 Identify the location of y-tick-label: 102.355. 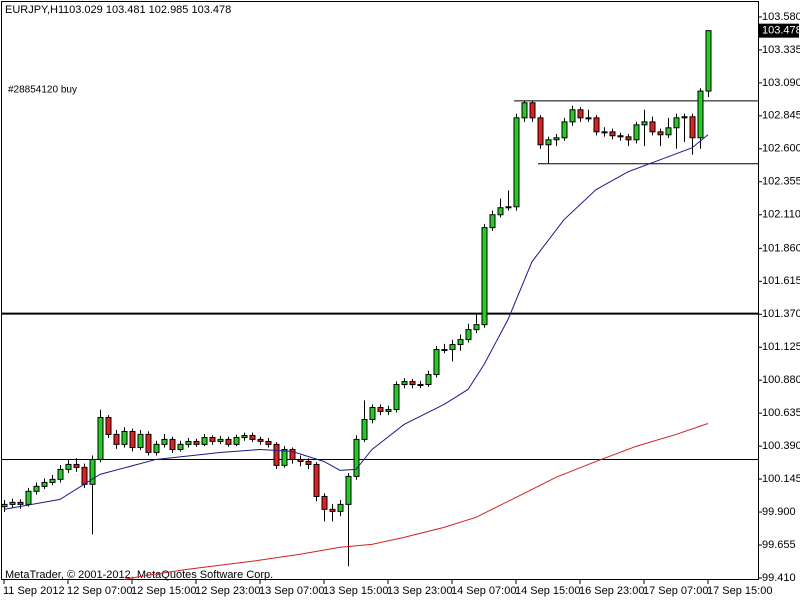
(781, 182).